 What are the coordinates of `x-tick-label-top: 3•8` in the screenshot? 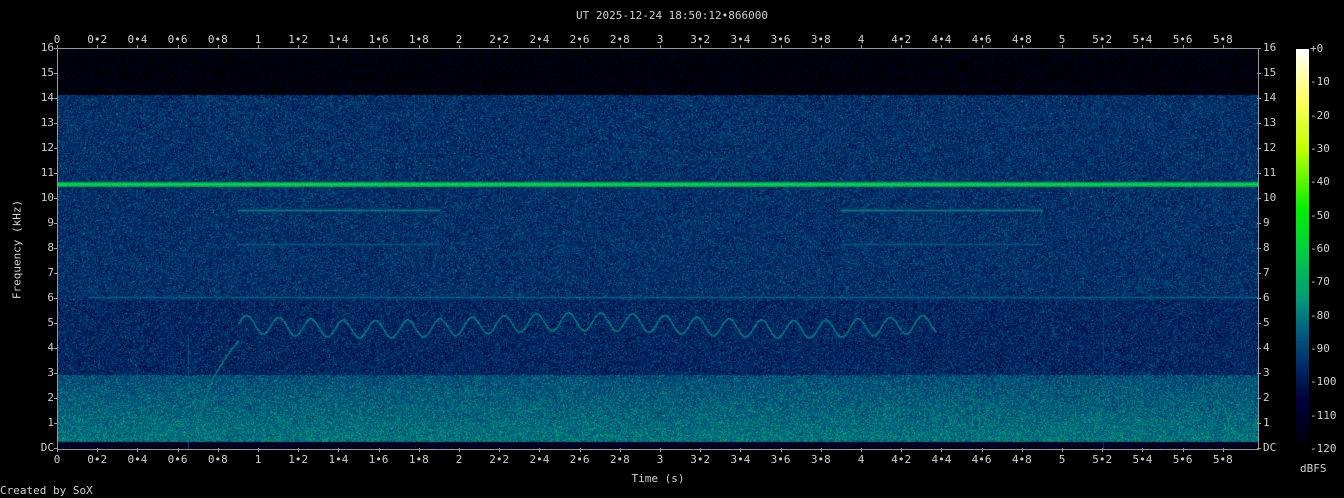 It's located at (821, 39).